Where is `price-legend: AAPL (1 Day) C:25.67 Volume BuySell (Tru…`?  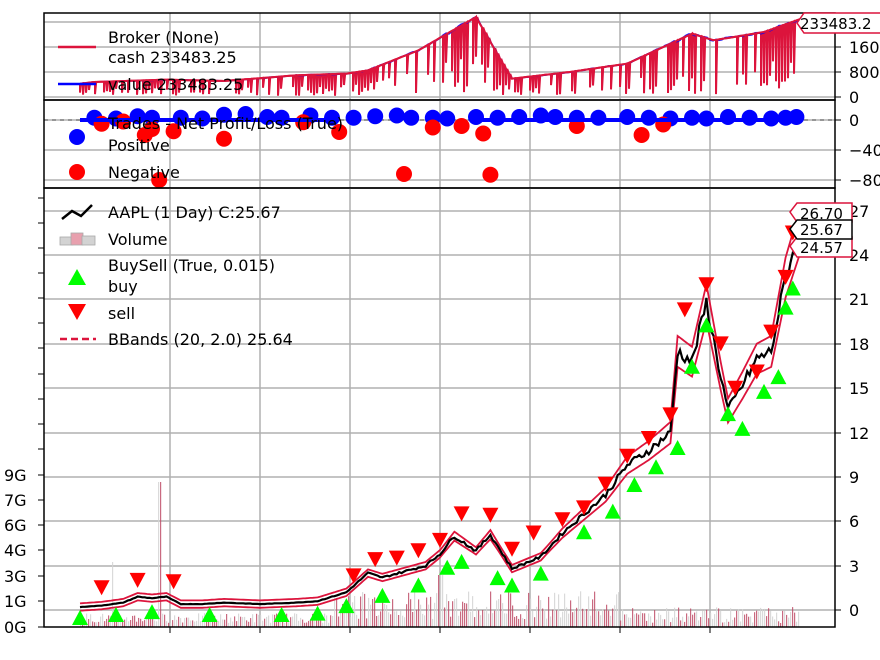 price-legend: AAPL (1 Day) C:25.67 Volume BuySell (Tru… is located at coordinates (176, 276).